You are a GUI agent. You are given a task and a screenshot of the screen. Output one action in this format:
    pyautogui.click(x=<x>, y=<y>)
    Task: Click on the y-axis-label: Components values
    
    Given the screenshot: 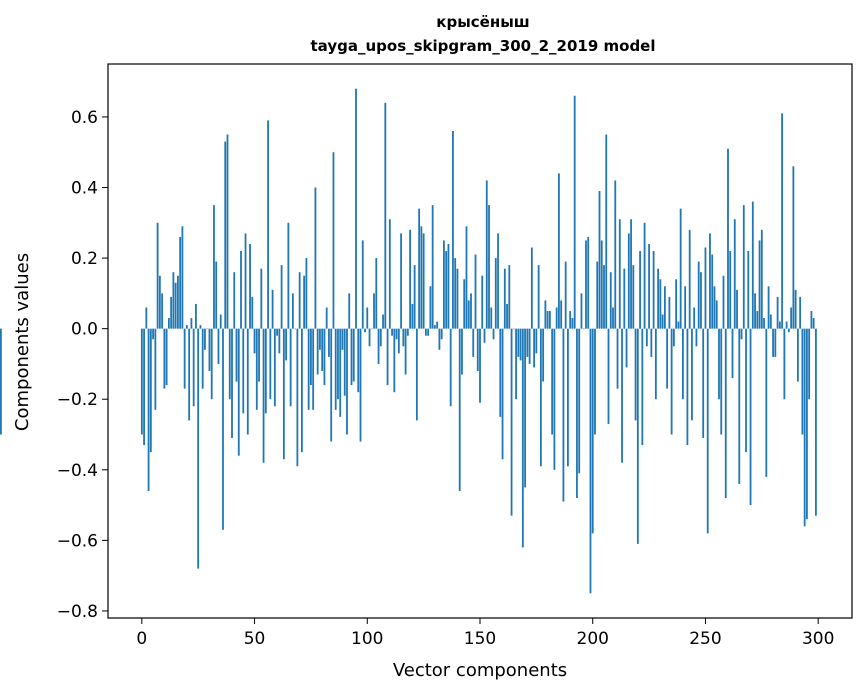 What is the action you would take?
    pyautogui.click(x=22, y=342)
    